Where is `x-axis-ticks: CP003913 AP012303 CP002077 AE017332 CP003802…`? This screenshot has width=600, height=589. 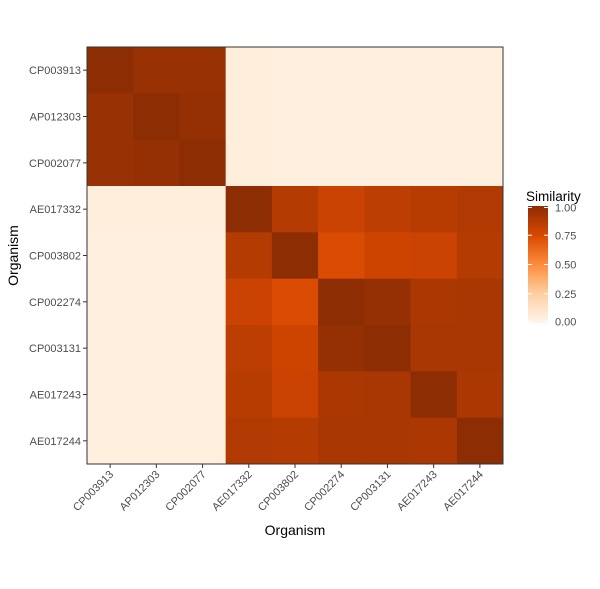 x-axis-ticks: CP003913 AP012303 CP002077 AE017332 CP003802… is located at coordinates (278, 489).